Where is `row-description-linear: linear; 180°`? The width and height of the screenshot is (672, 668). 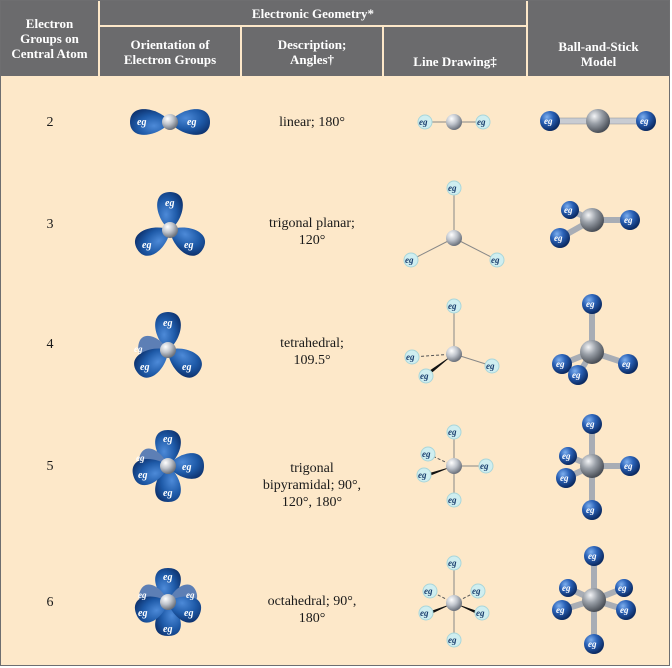
row-description-linear: linear; 180° is located at coordinates (312, 122).